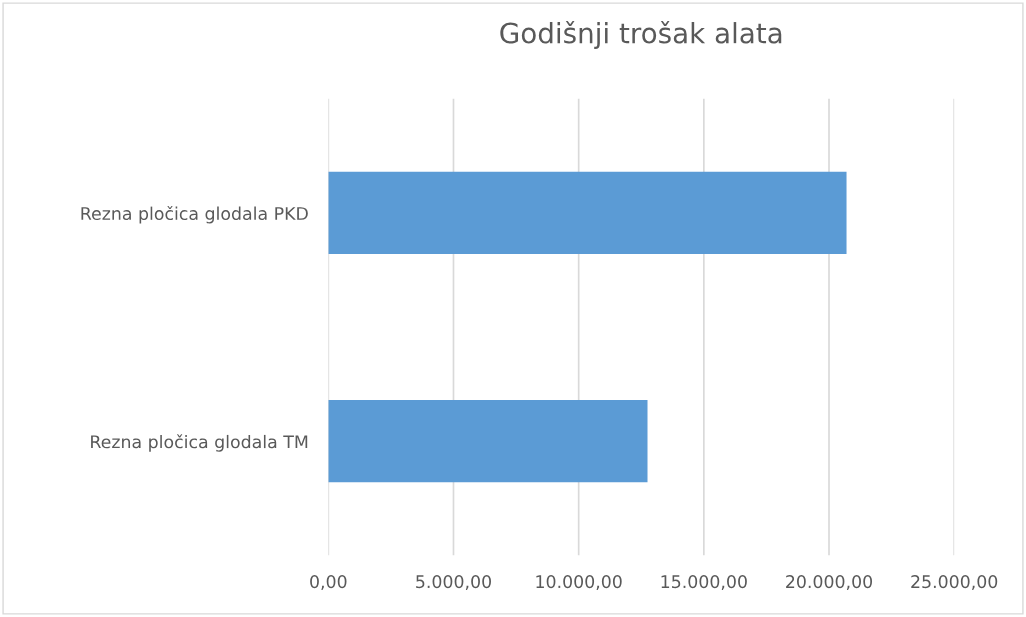 The height and width of the screenshot is (617, 1026). Describe the element at coordinates (641, 34) in the screenshot. I see `chart-title: Godišnji trošak alata` at that location.